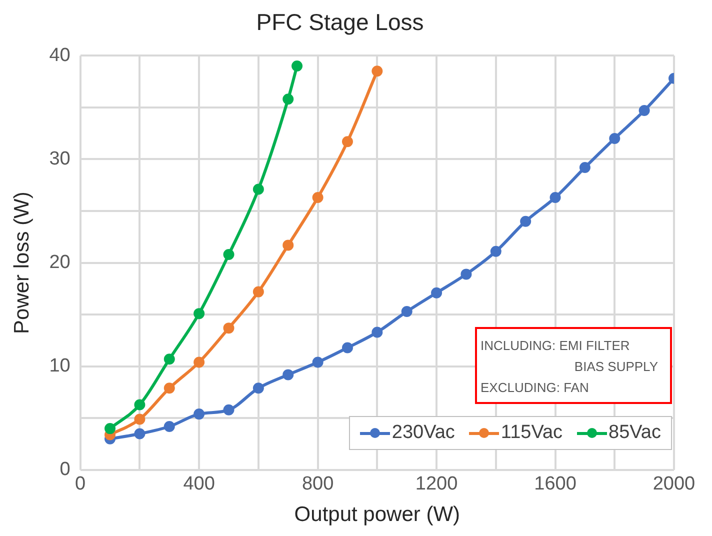  Describe the element at coordinates (80, 484) in the screenshot. I see `x-tick-label: 0` at that location.